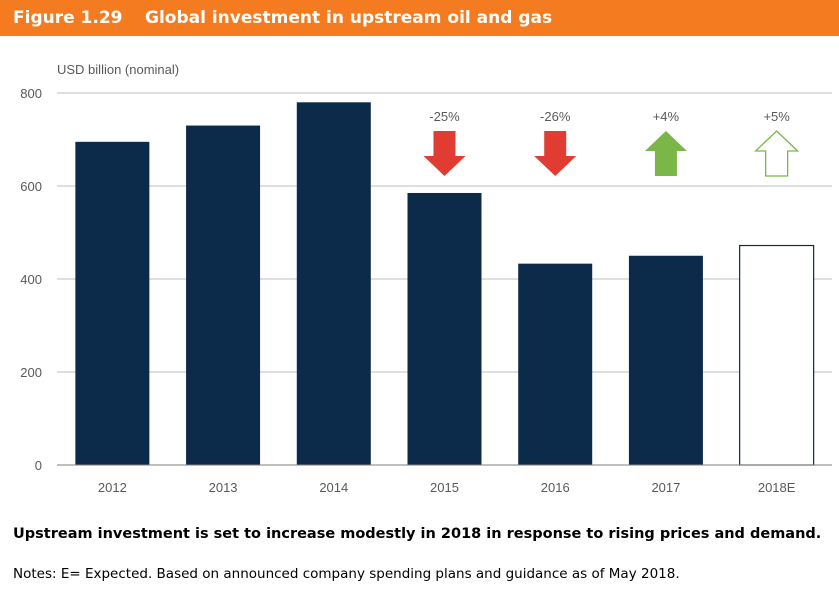  Describe the element at coordinates (118, 69) in the screenshot. I see `y-axis-label: USD billion (nominal)` at that location.